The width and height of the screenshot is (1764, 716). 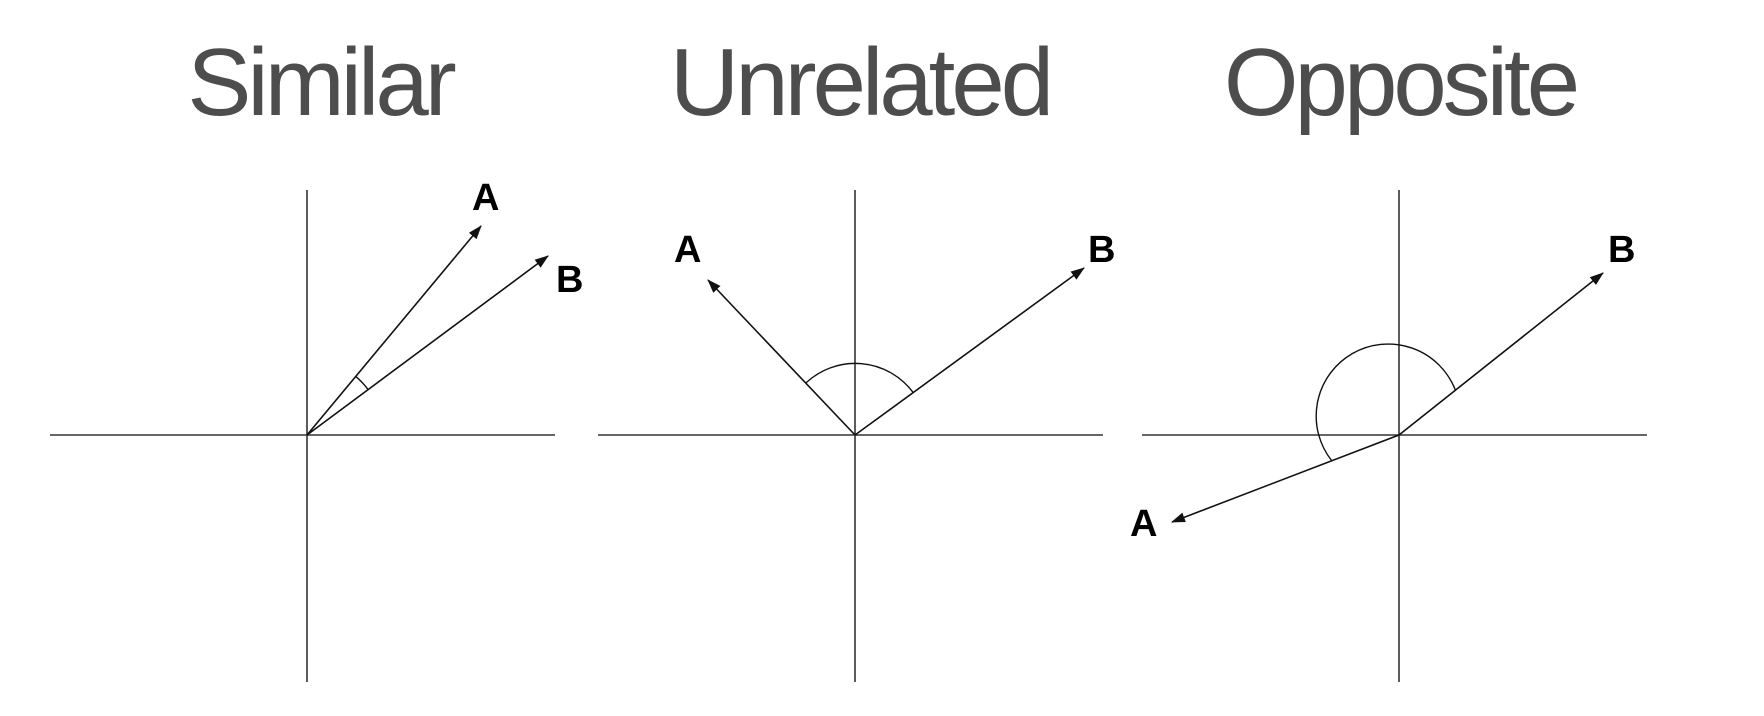 I want to click on unrelated-label-b: B, so click(x=1101, y=250).